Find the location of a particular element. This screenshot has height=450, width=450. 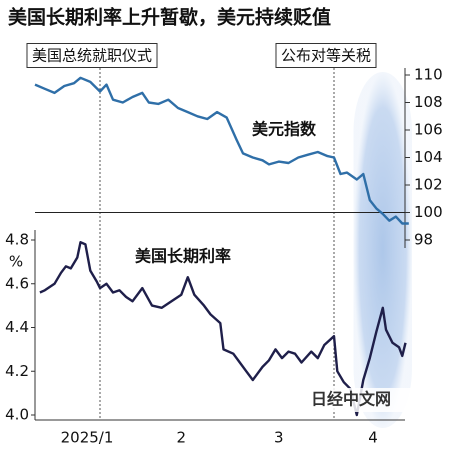

background-layer is located at coordinates (382, 250).